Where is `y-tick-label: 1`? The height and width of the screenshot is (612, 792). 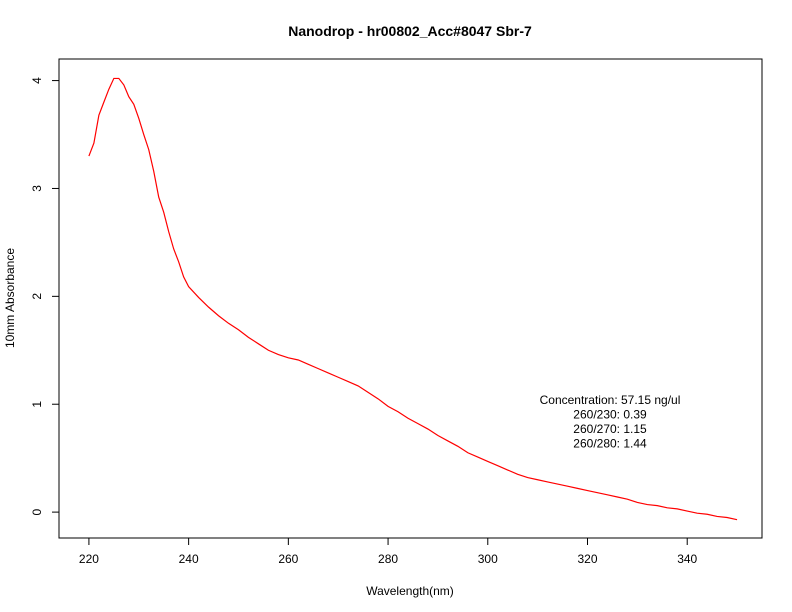 y-tick-label: 1 is located at coordinates (37, 404).